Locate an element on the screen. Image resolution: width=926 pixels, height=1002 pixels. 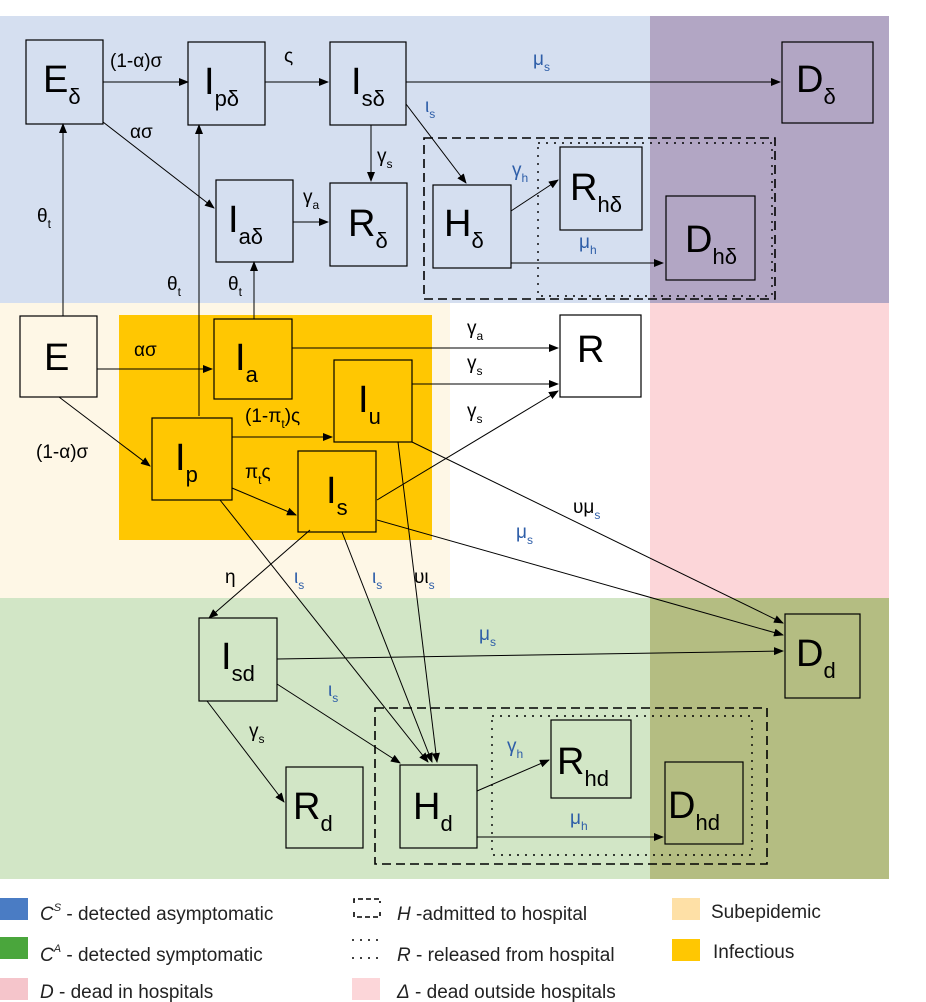
hospital-box-bottom is located at coordinates (571, 786).